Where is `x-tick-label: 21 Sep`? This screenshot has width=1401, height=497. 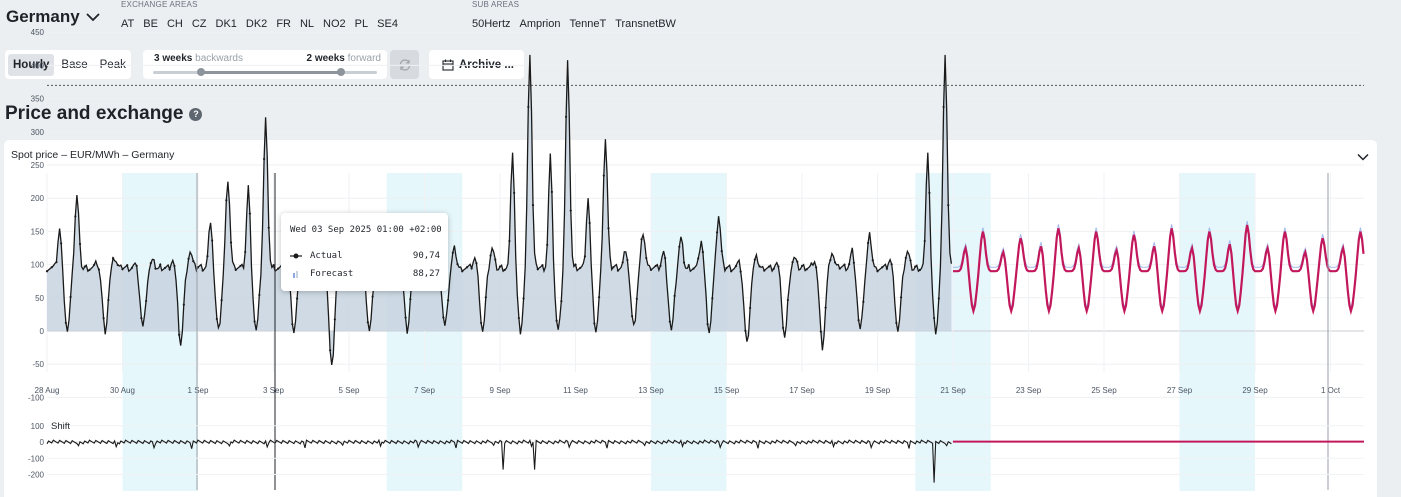 x-tick-label: 21 Sep is located at coordinates (953, 390).